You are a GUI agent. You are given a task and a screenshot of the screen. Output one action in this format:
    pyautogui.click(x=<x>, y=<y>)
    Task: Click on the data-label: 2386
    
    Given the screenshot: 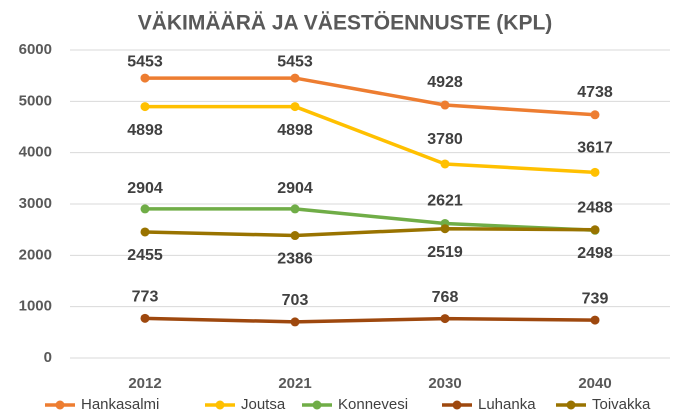 What is the action you would take?
    pyautogui.click(x=295, y=259)
    